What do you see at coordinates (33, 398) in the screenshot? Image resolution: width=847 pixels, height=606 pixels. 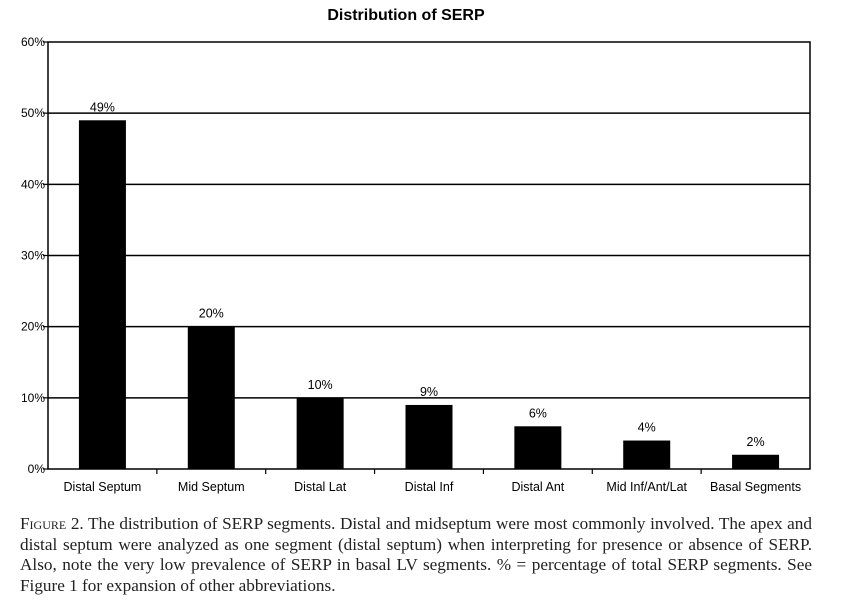 I see `y-tick-label: 10%` at bounding box center [33, 398].